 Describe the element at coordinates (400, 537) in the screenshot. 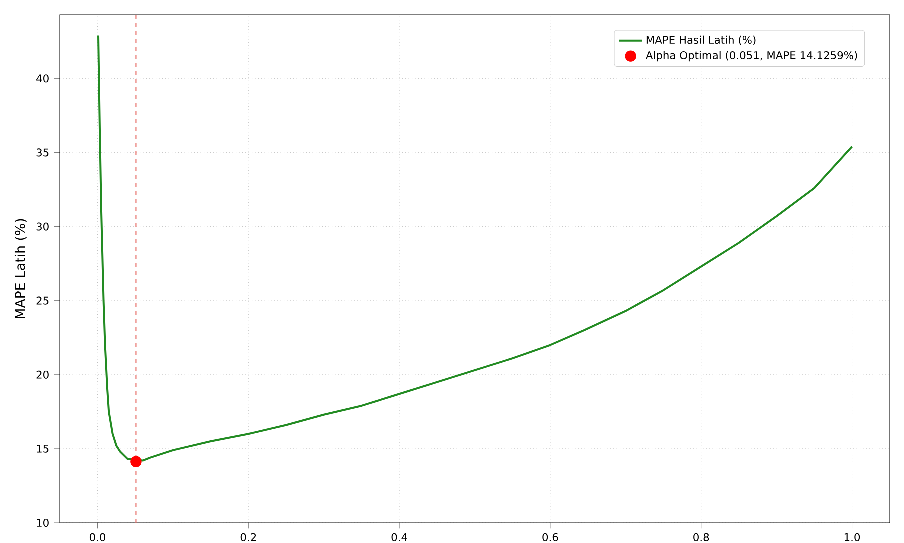

I see `x-tick-label: 0.4` at that location.